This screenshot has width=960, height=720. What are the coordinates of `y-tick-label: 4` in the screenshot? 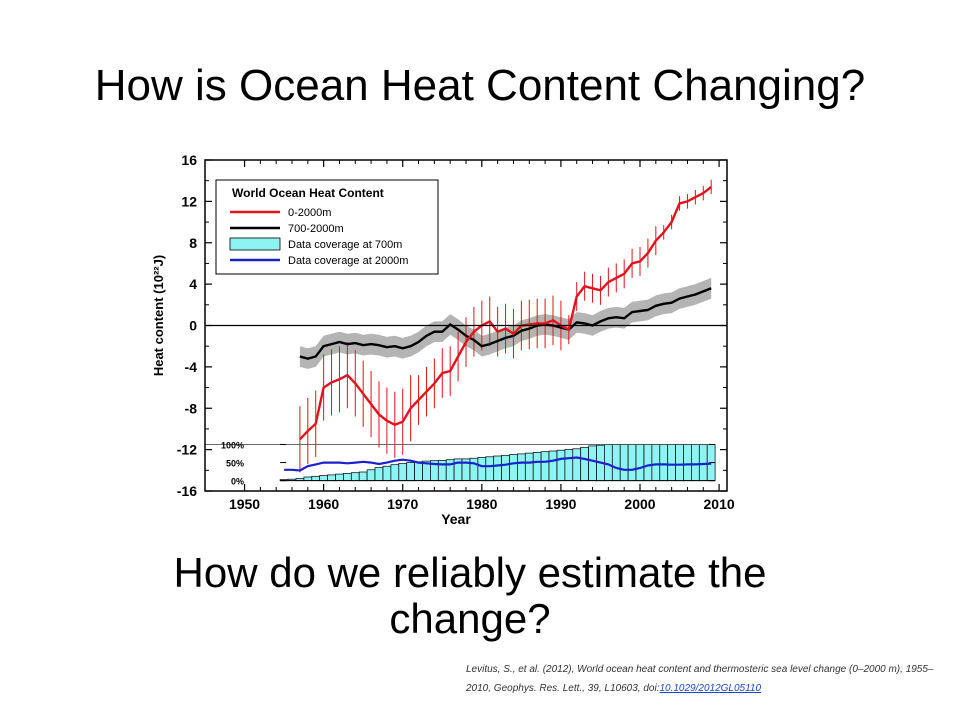 It's located at (193, 284).